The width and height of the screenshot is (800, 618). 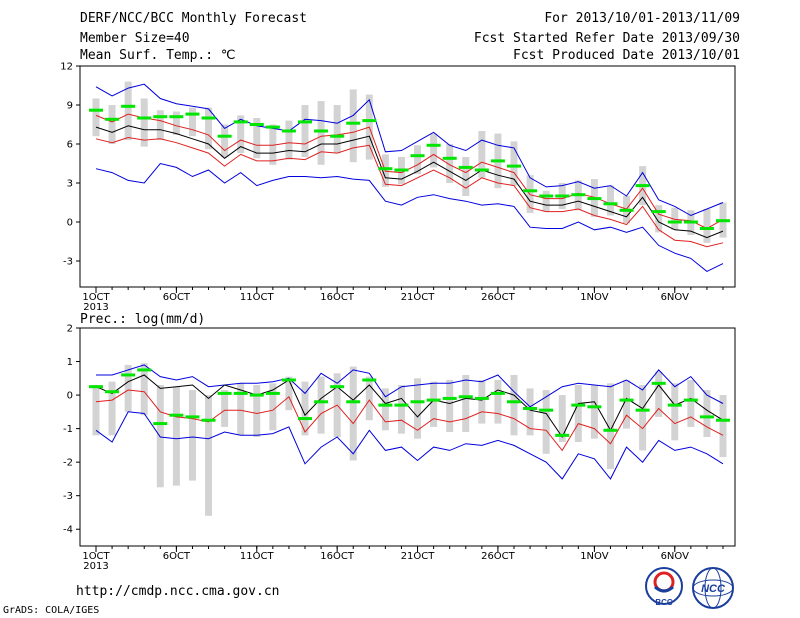 I want to click on top-panel-variable: Mean Surf. Temp.: ℃, so click(x=158, y=55).